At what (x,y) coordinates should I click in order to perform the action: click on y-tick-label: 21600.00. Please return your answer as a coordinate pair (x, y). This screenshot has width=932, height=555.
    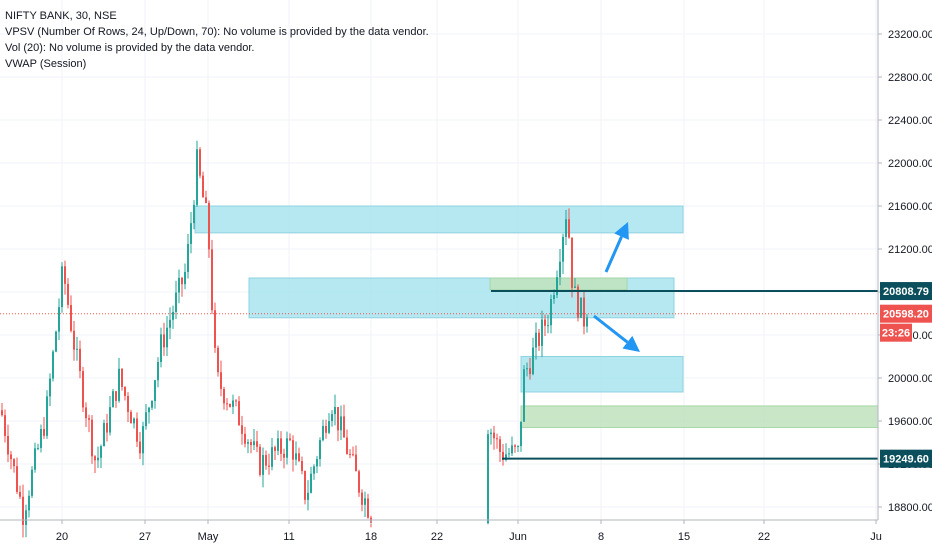
    Looking at the image, I should click on (910, 207).